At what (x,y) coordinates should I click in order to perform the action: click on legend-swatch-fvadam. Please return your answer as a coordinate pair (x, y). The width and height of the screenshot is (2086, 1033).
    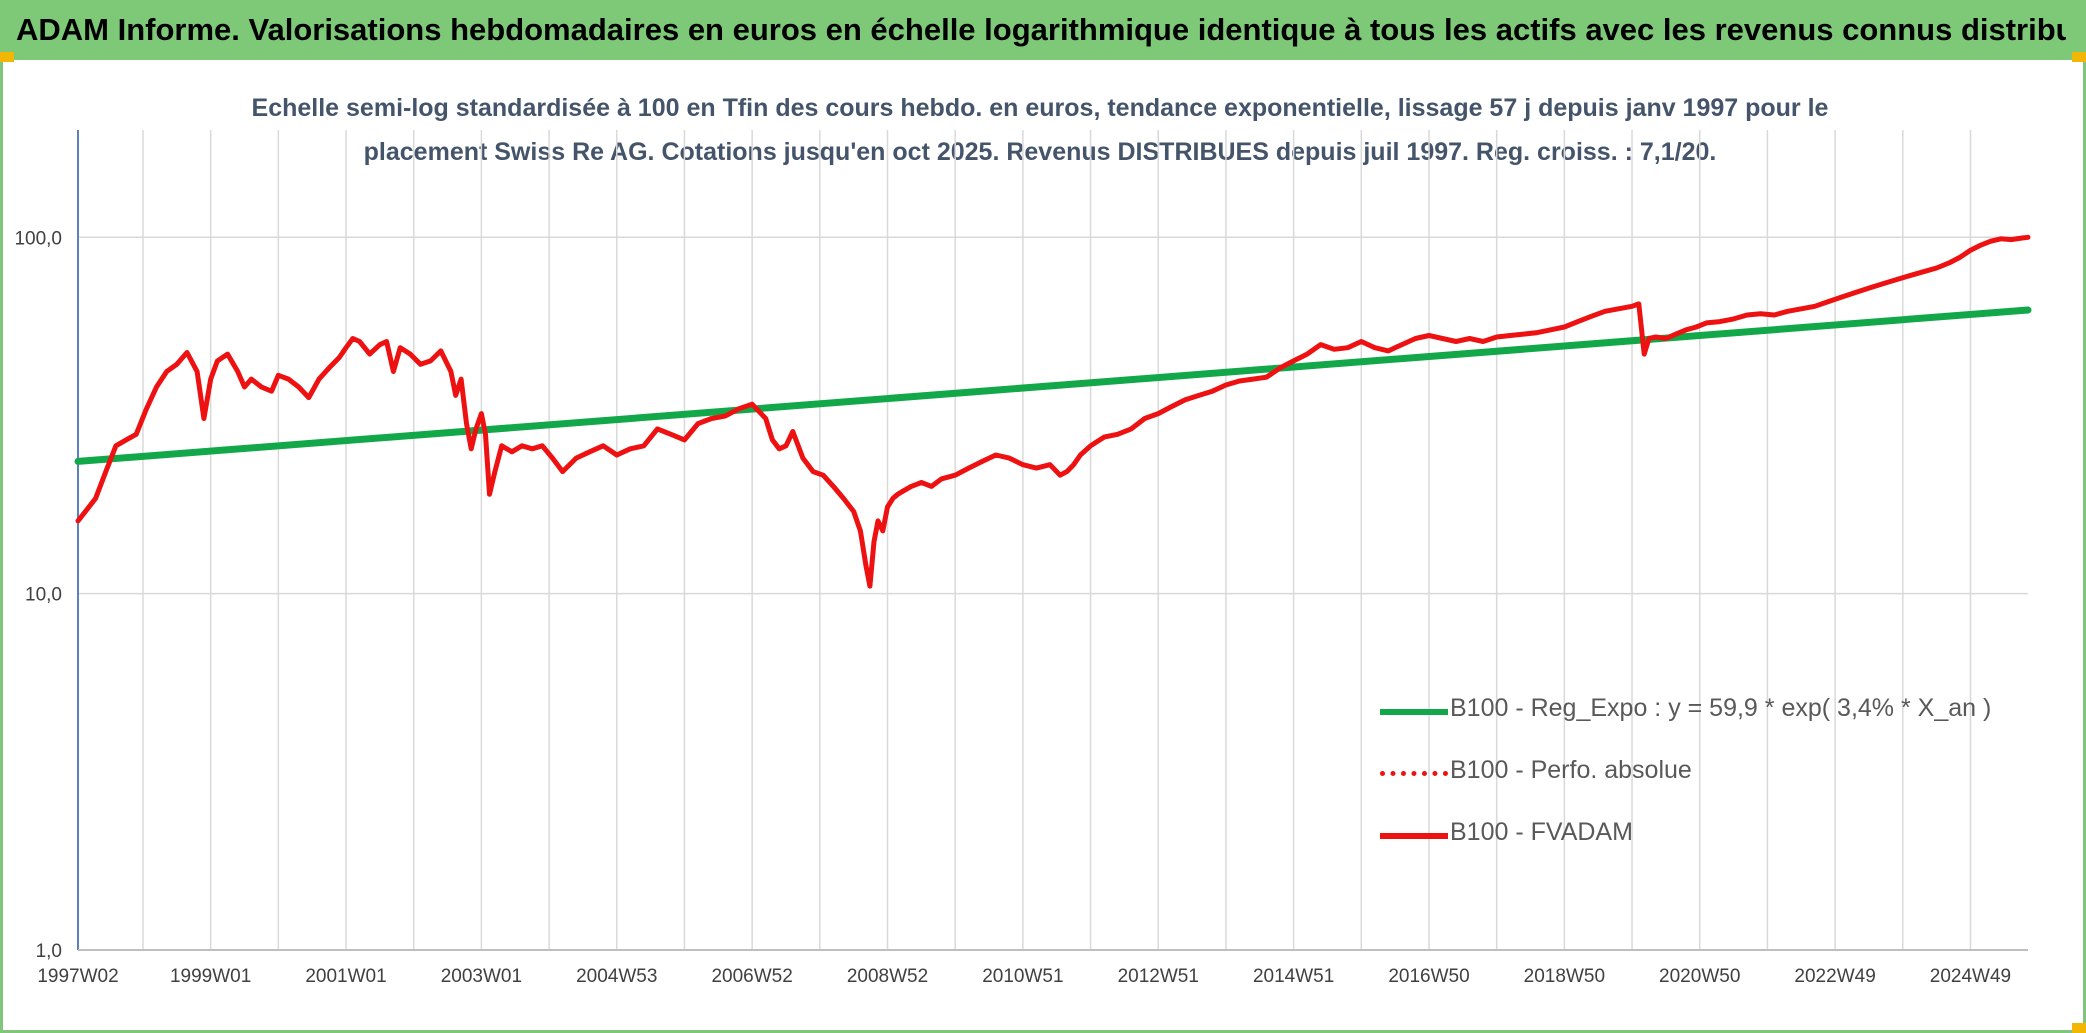
    Looking at the image, I should click on (1414, 836).